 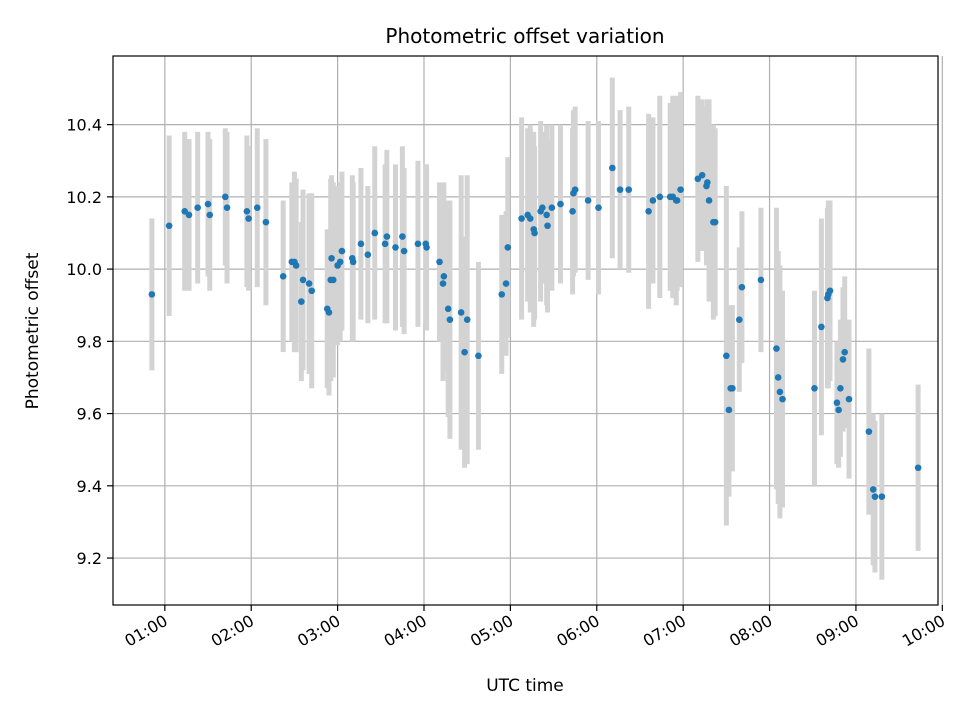 I want to click on y-tick-label: 9.8, so click(x=89, y=341).